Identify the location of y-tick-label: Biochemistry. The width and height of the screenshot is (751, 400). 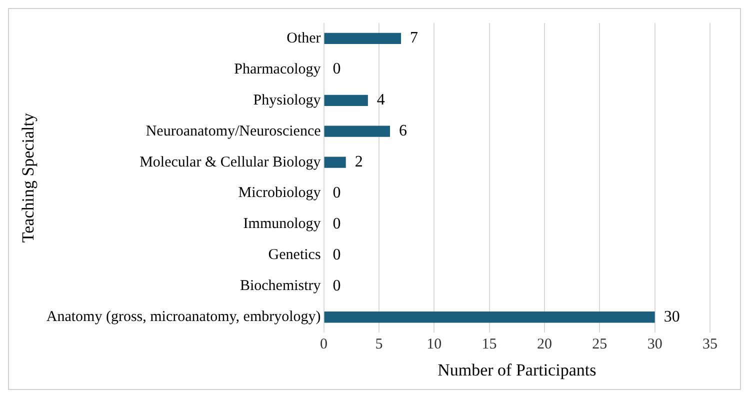
(281, 286).